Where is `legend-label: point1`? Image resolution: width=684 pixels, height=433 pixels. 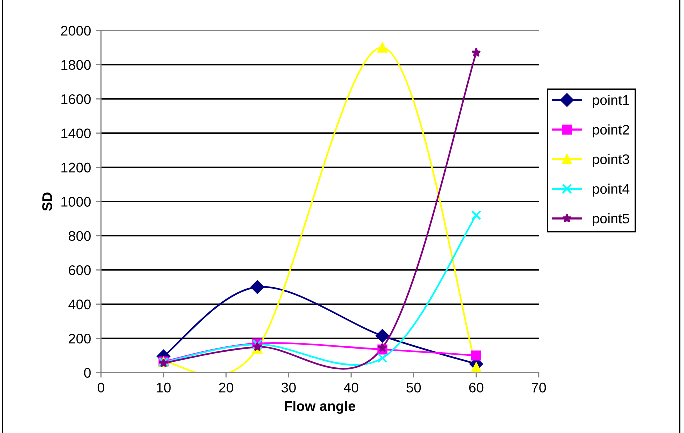 legend-label: point1 is located at coordinates (611, 101).